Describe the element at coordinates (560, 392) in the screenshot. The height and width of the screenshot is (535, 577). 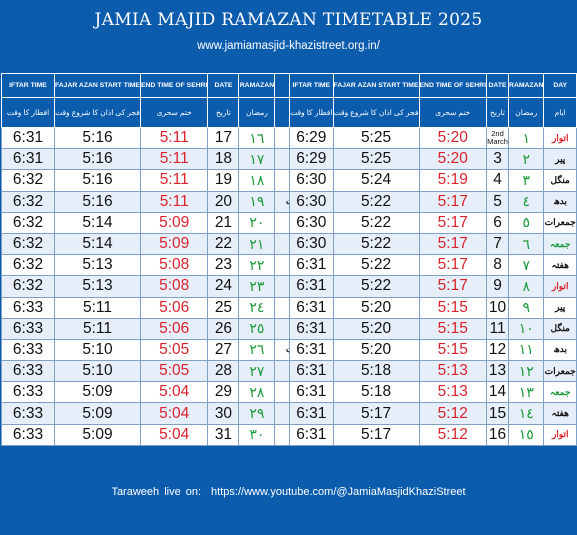
I see `day-cell: جمعہ` at that location.